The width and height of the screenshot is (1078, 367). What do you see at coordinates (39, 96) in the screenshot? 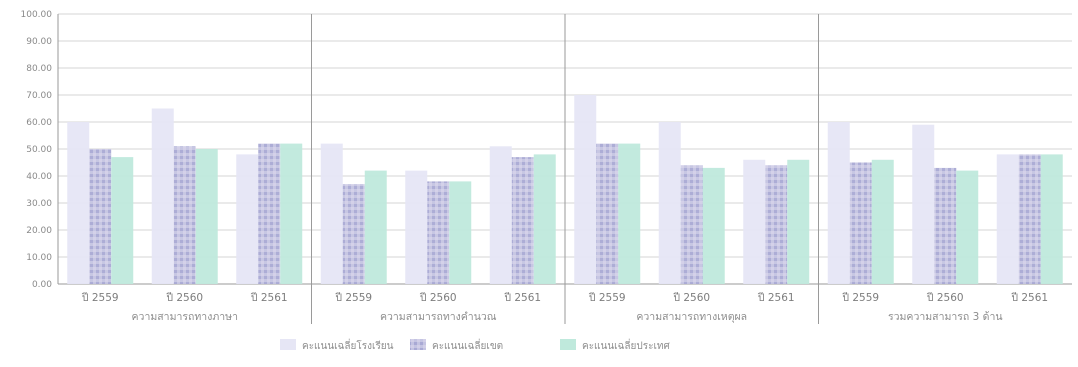
I see `y-tick-label: 70.00` at bounding box center [39, 96].